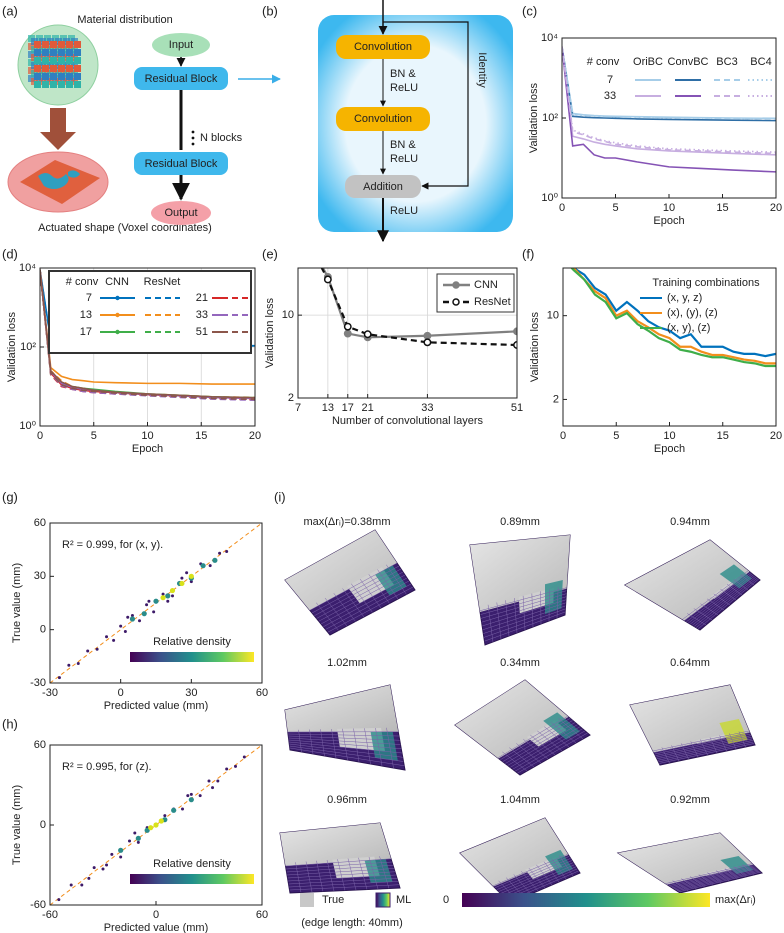 The height and width of the screenshot is (933, 784). Describe the element at coordinates (562, 208) in the screenshot. I see `x-tick-label: 0` at that location.